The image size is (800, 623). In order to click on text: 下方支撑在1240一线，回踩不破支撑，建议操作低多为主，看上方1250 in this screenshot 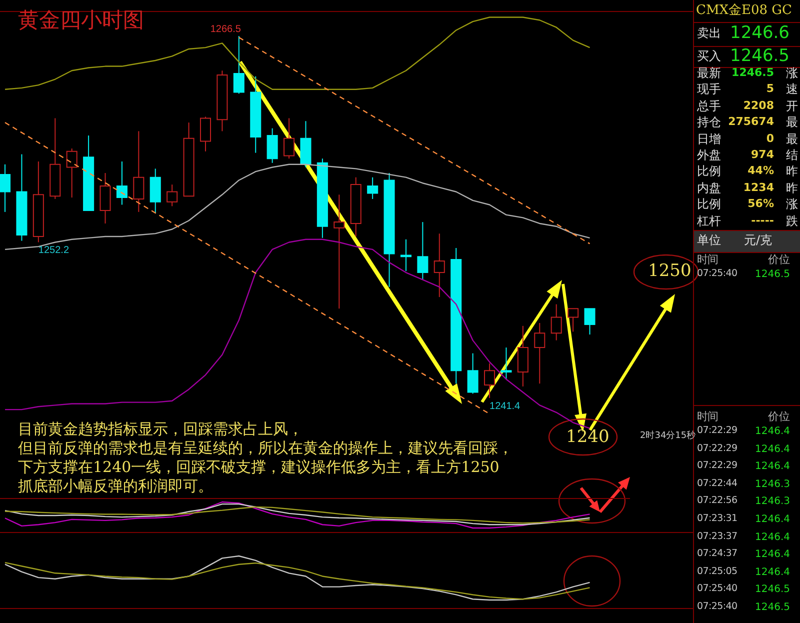, I will do `click(259, 467)`.